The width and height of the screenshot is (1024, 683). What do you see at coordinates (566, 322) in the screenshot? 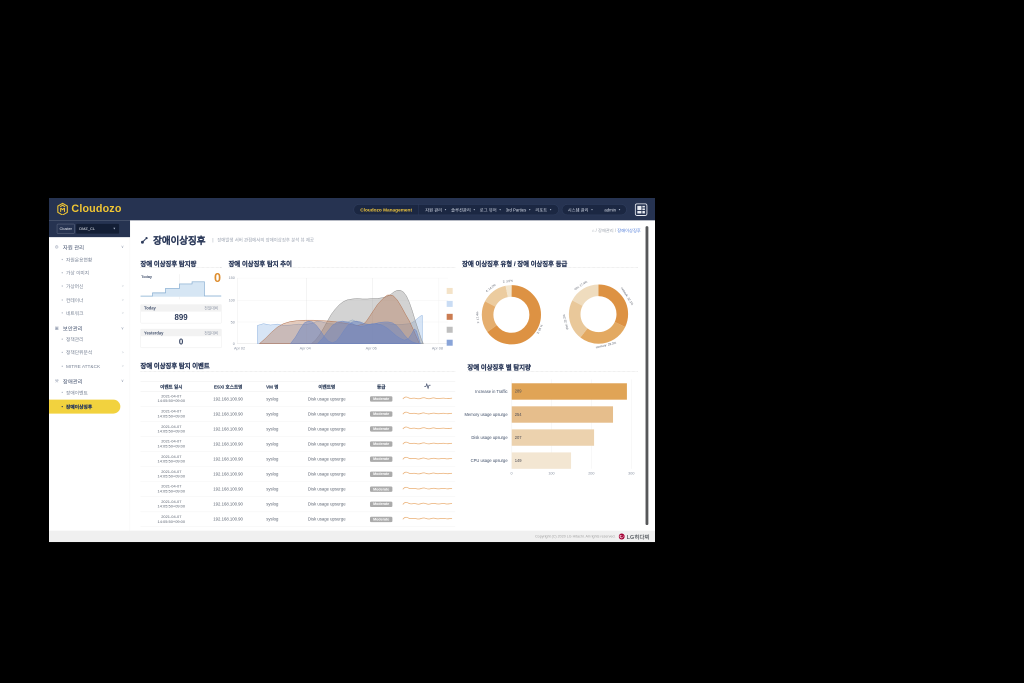
I see `svg-text: disk: 22.2%` at bounding box center [566, 322].